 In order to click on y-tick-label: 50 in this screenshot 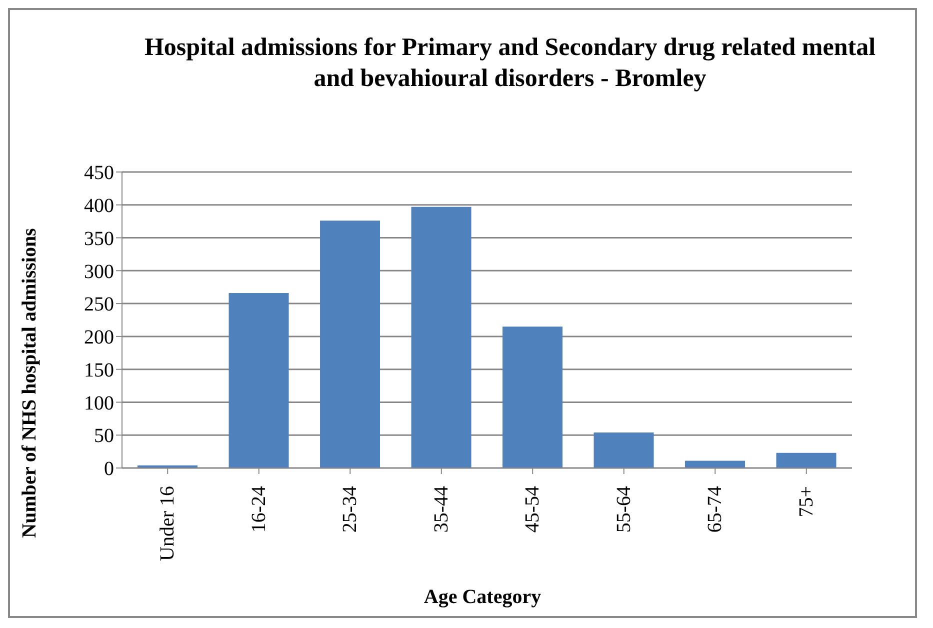, I will do `click(104, 436)`.